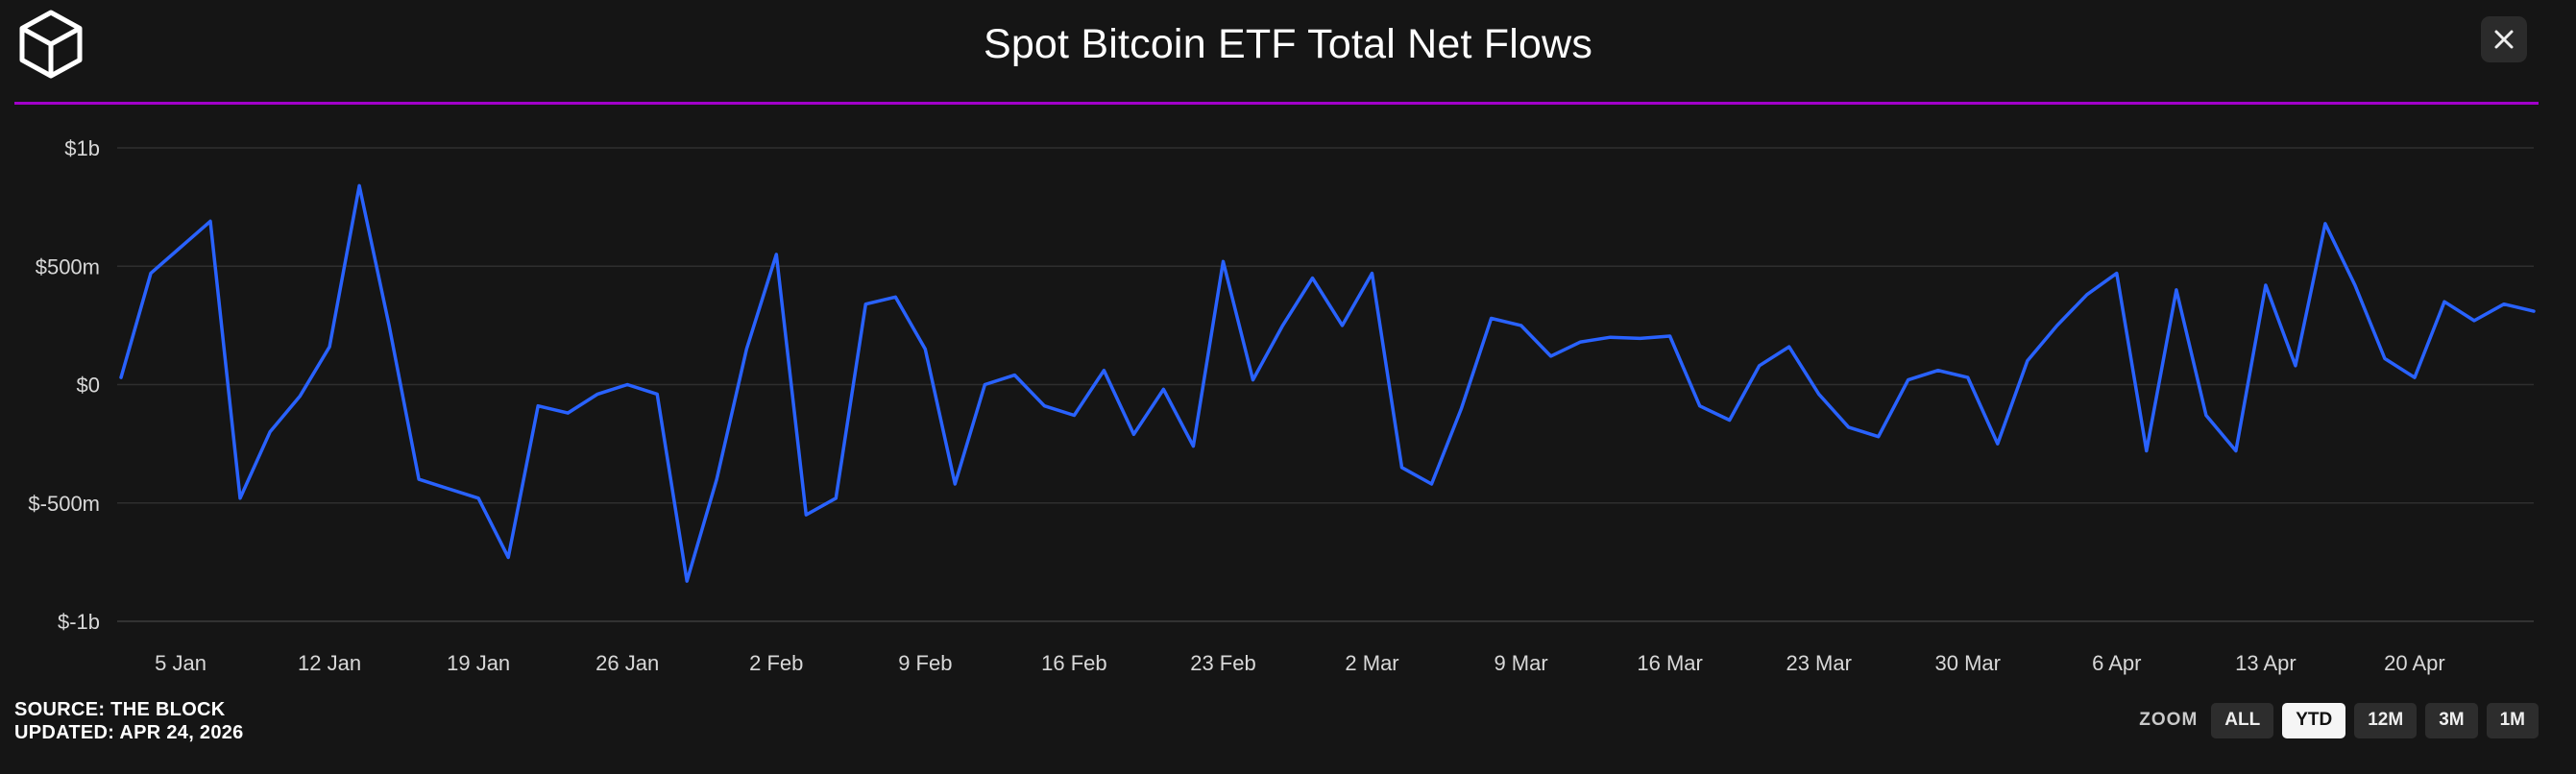 This screenshot has width=2576, height=774. I want to click on source-attribution: SOURCE: THE BLOCK UPDATED: APR 24, 2026, so click(129, 721).